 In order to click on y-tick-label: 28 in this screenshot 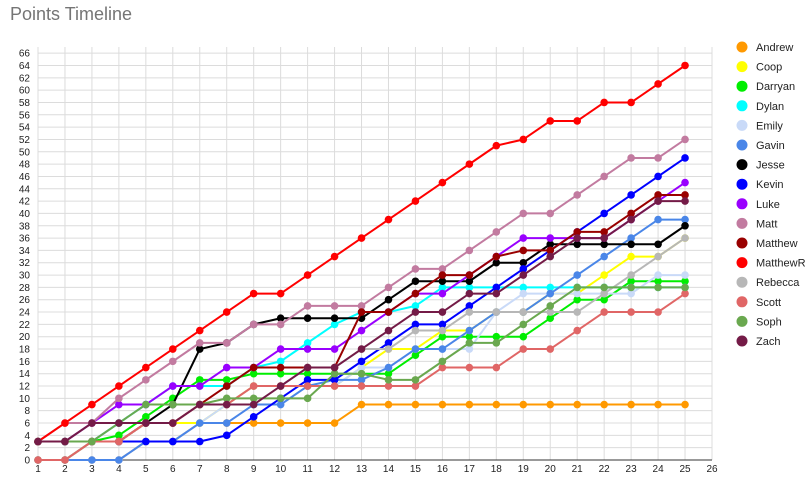, I will do `click(25, 288)`.